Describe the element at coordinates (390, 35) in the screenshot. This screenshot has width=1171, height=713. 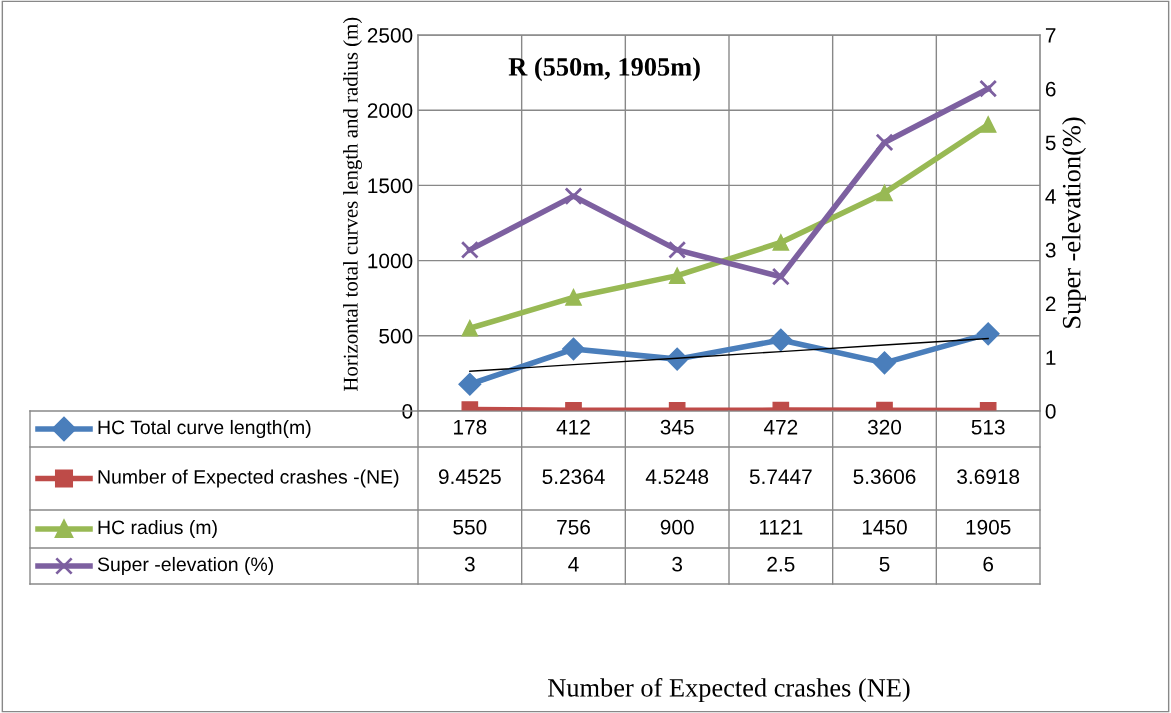
I see `y-tick-label: 2500` at that location.